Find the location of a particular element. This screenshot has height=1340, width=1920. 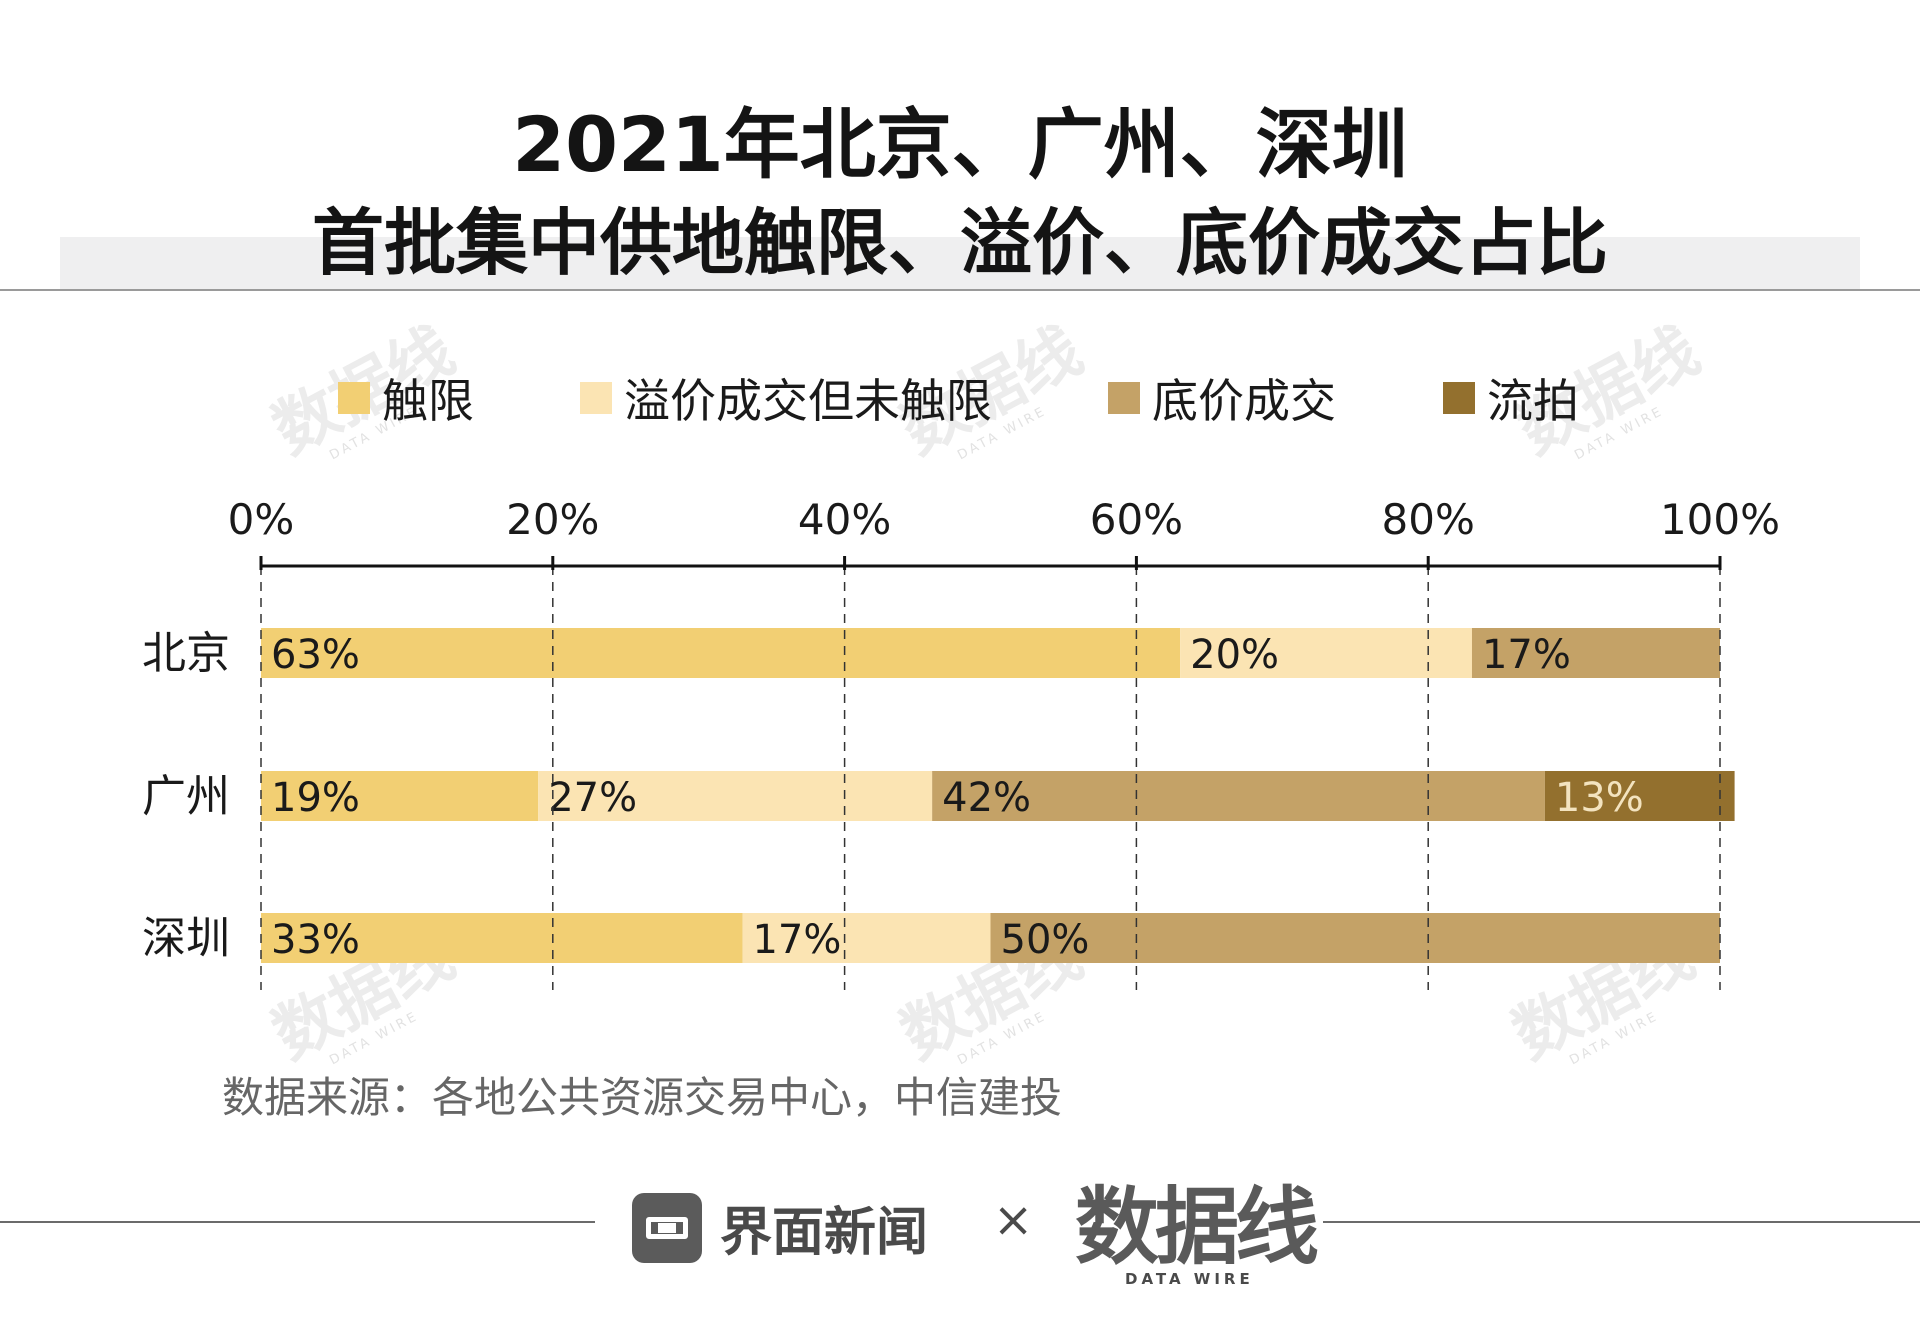

chart-title-line2: 首批集中供地触限、溢价、底价成交占比 is located at coordinates (959, 243).